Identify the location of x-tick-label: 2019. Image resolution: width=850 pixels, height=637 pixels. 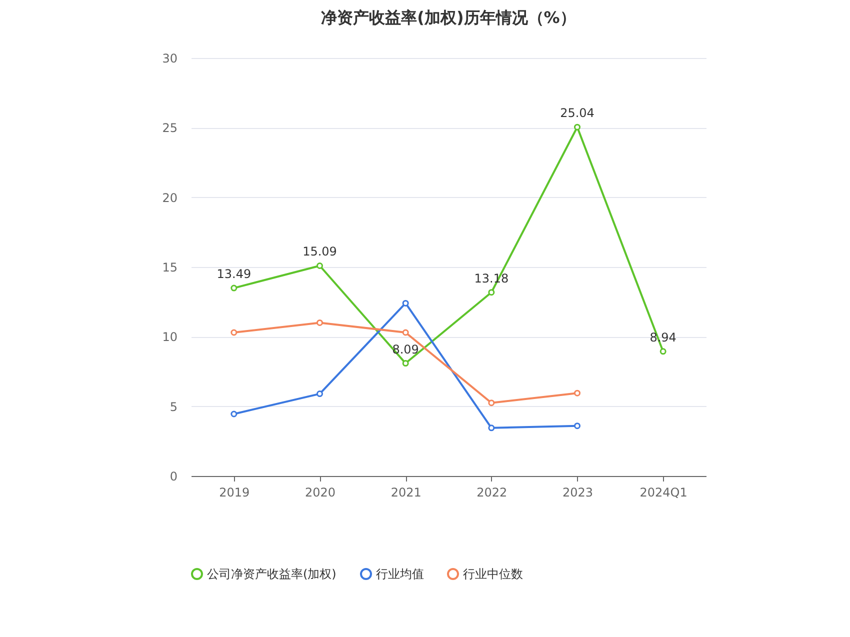
(234, 493).